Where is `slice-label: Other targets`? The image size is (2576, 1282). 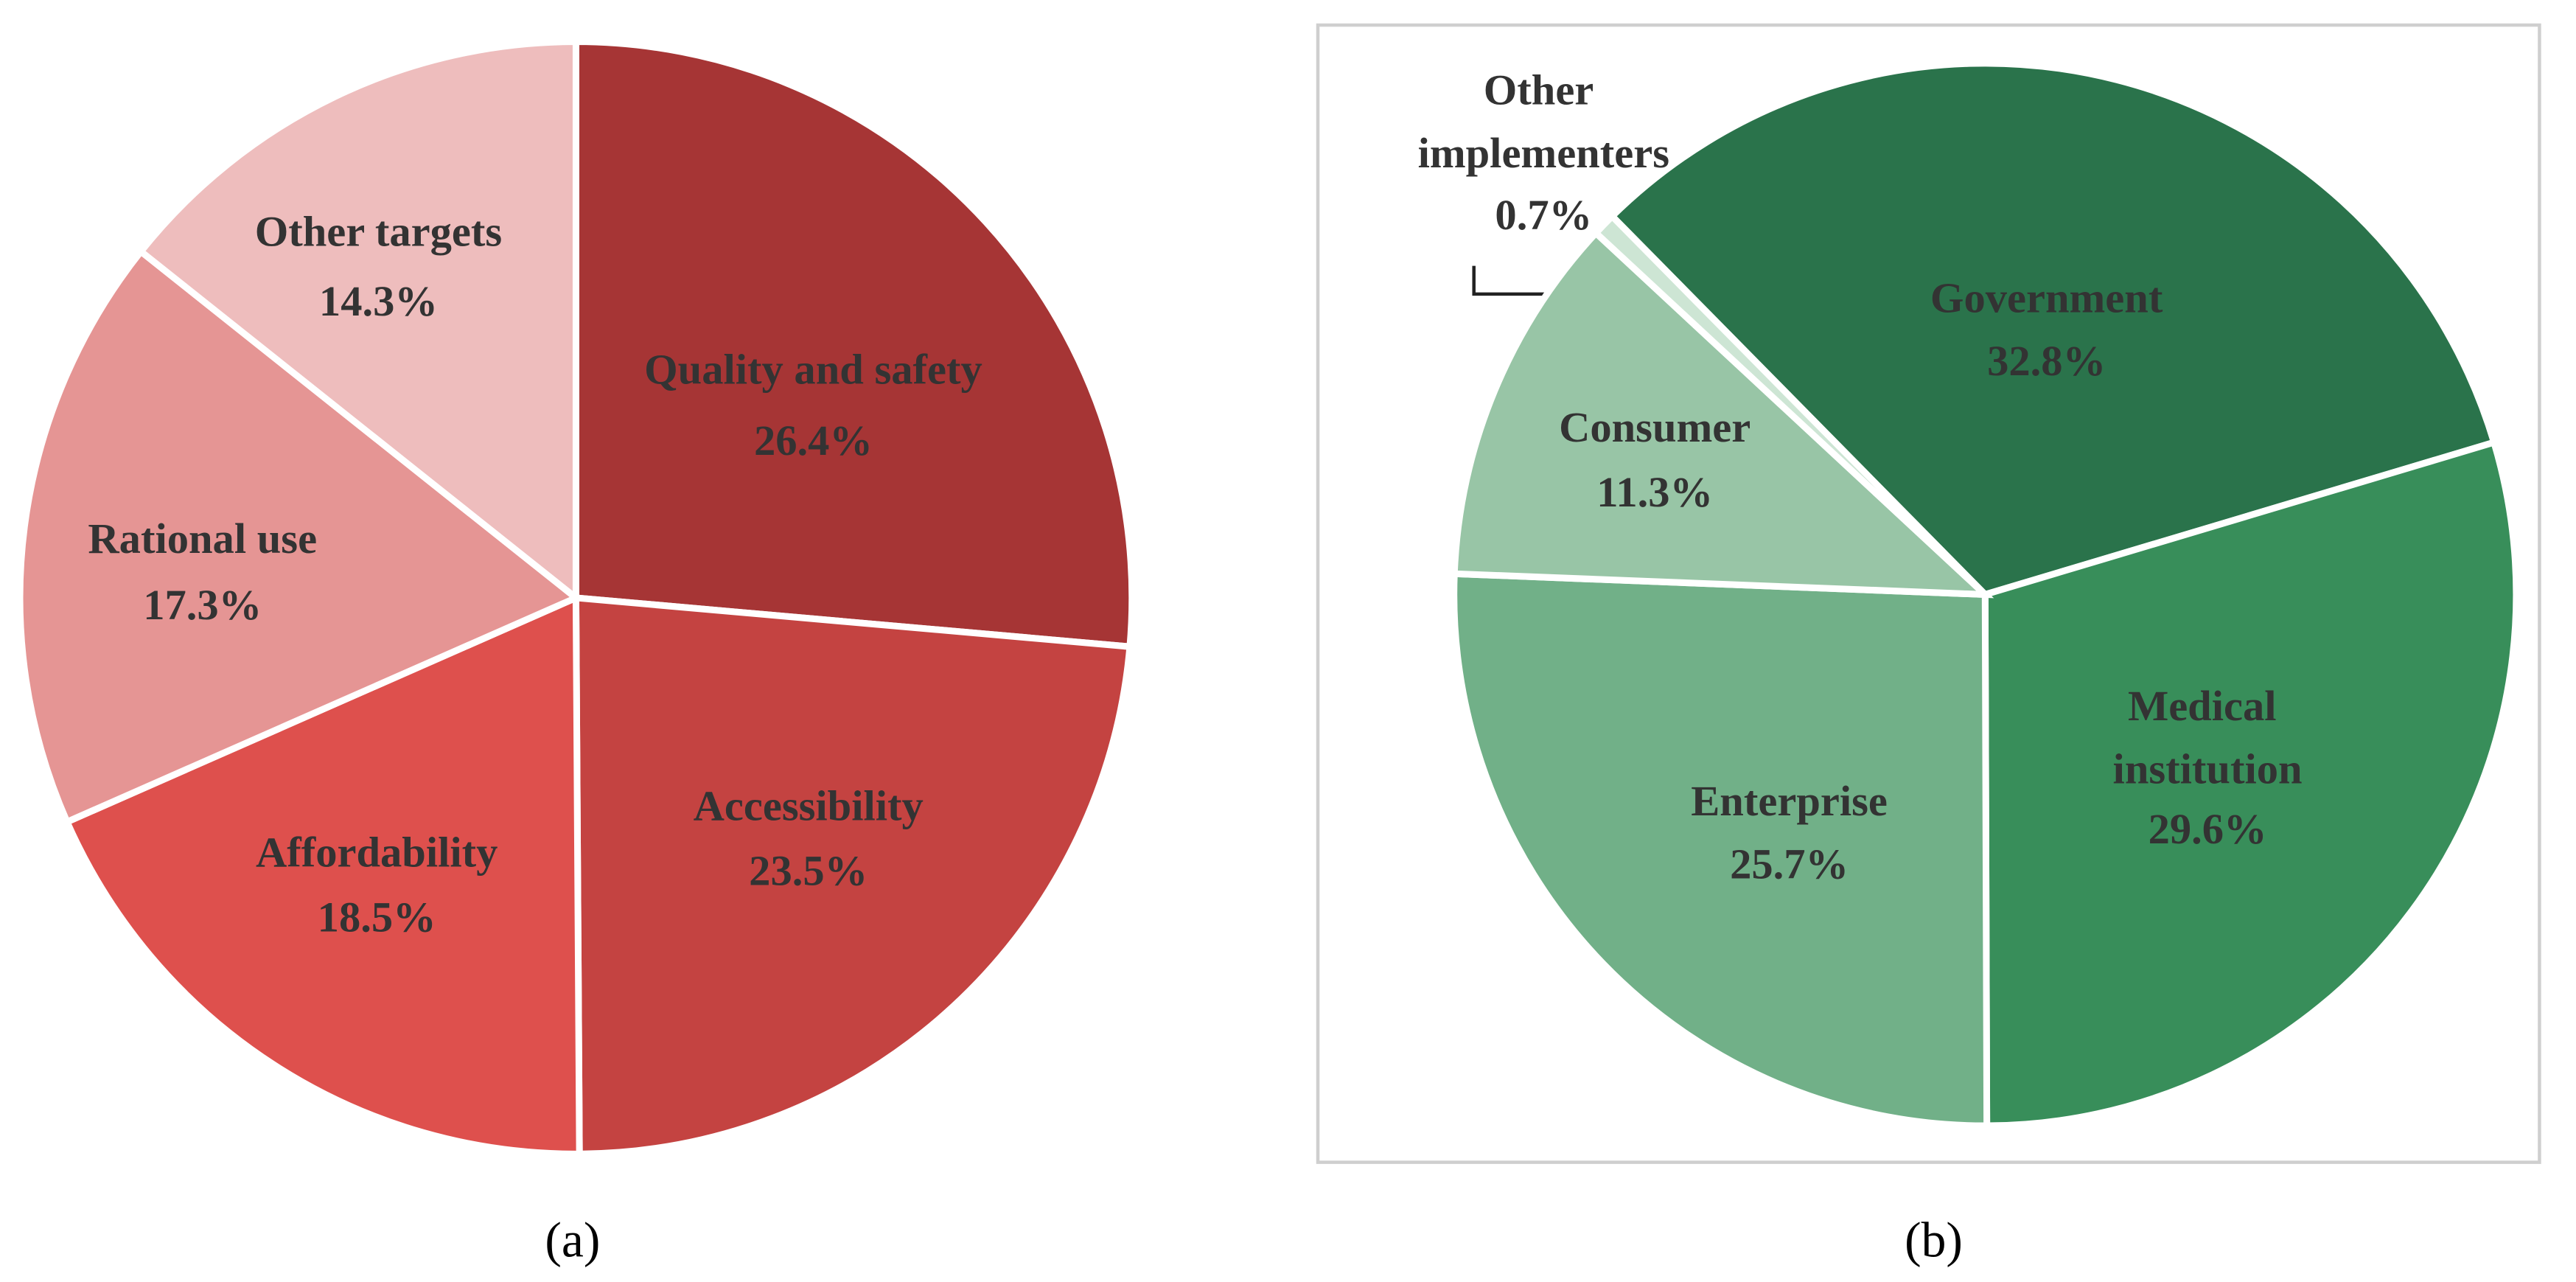 slice-label: Other targets is located at coordinates (378, 231).